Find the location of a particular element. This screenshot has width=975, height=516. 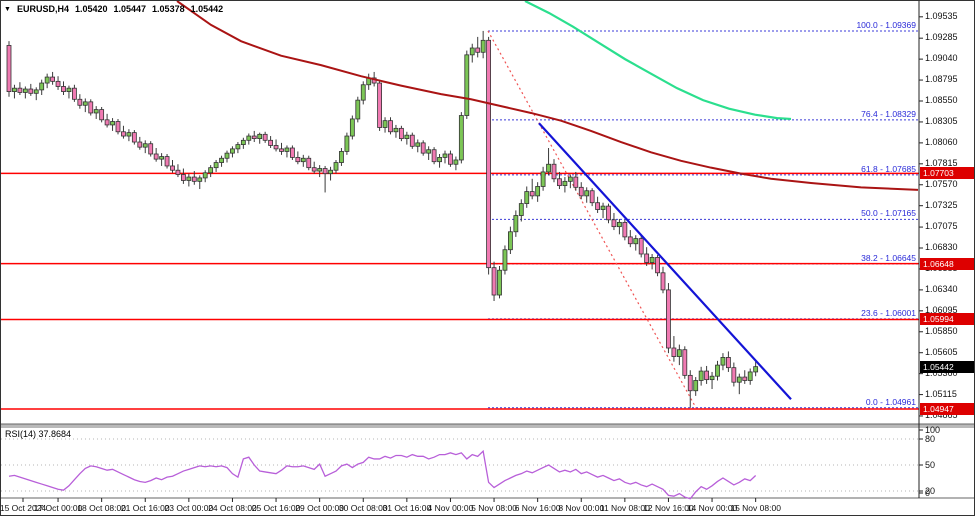

price-axis-label: 1.07815 is located at coordinates (941, 162).